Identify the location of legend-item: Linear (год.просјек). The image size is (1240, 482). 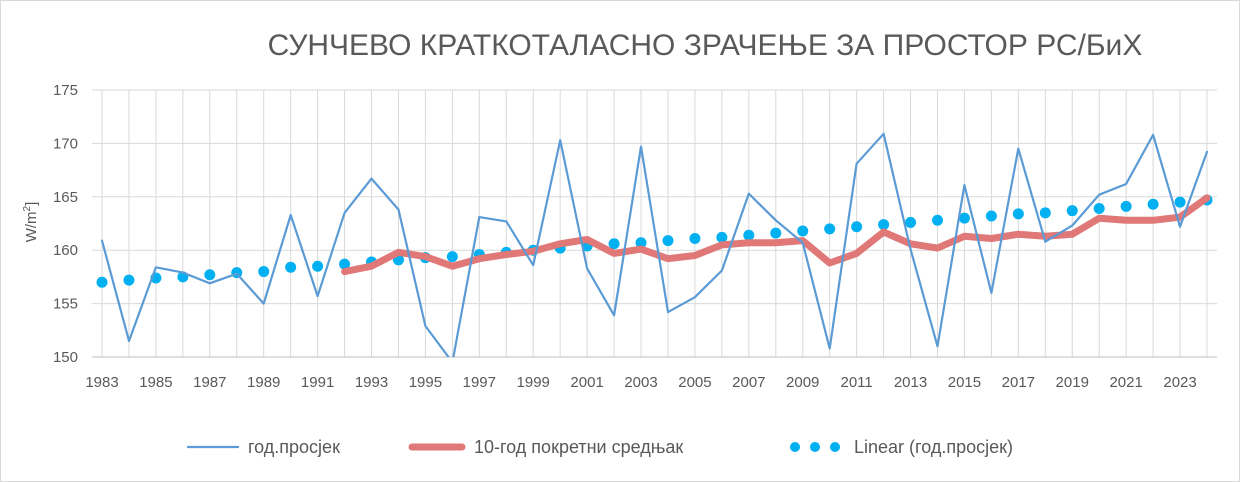
(901, 447).